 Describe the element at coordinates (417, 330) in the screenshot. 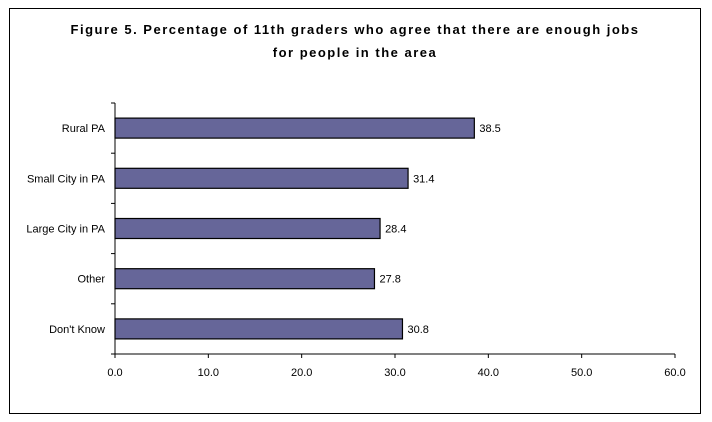

I see `data-label: 30.8` at that location.